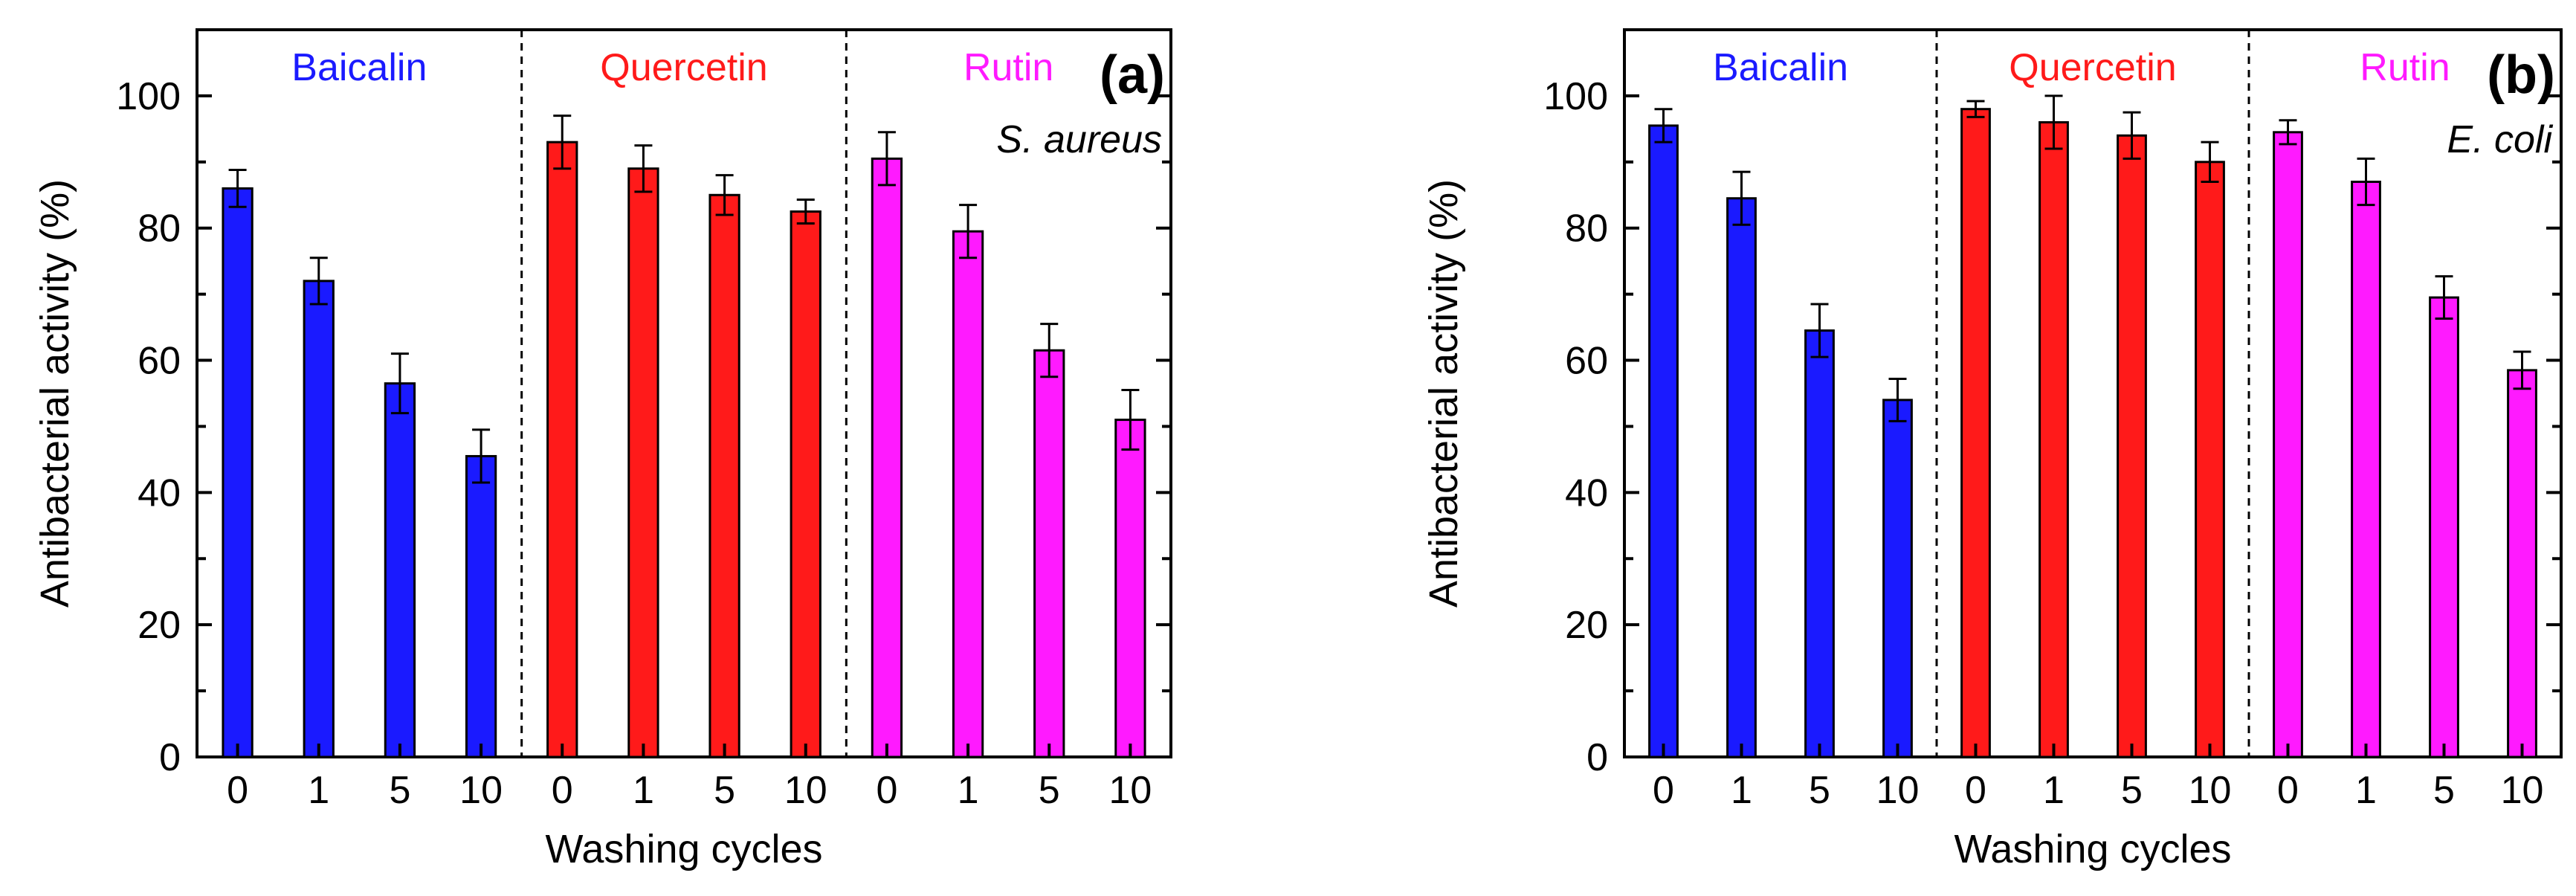  Describe the element at coordinates (2521, 75) in the screenshot. I see `panel-label: (b)` at that location.